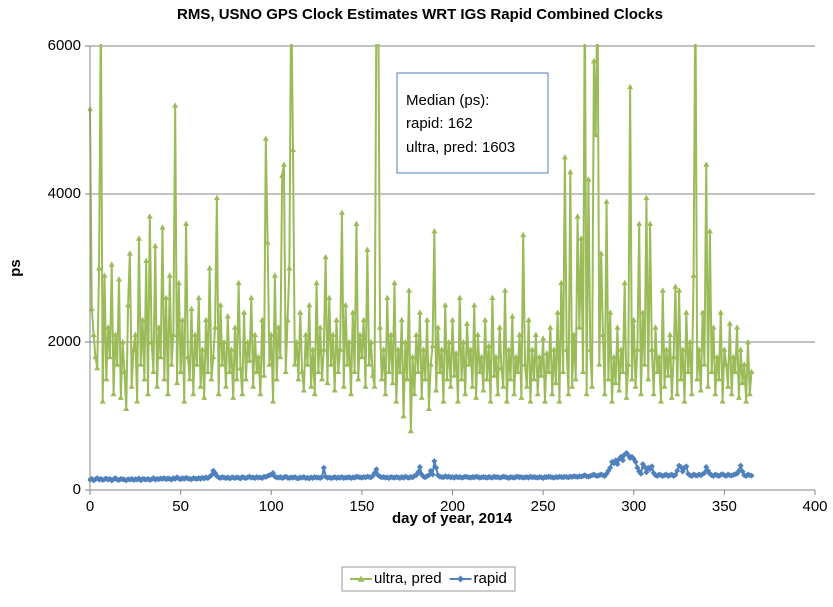 The width and height of the screenshot is (833, 607). Describe the element at coordinates (64, 193) in the screenshot. I see `y-tick-label: 4000` at that location.